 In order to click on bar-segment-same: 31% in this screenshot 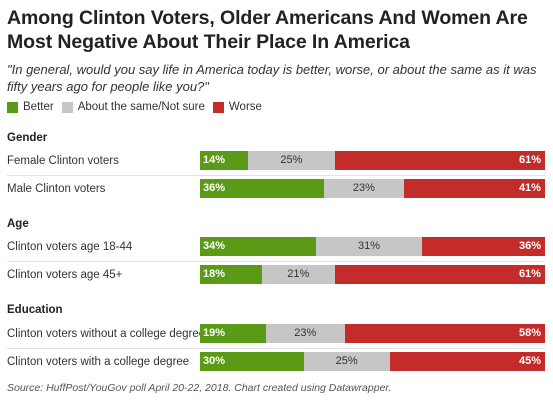, I will do `click(369, 246)`.